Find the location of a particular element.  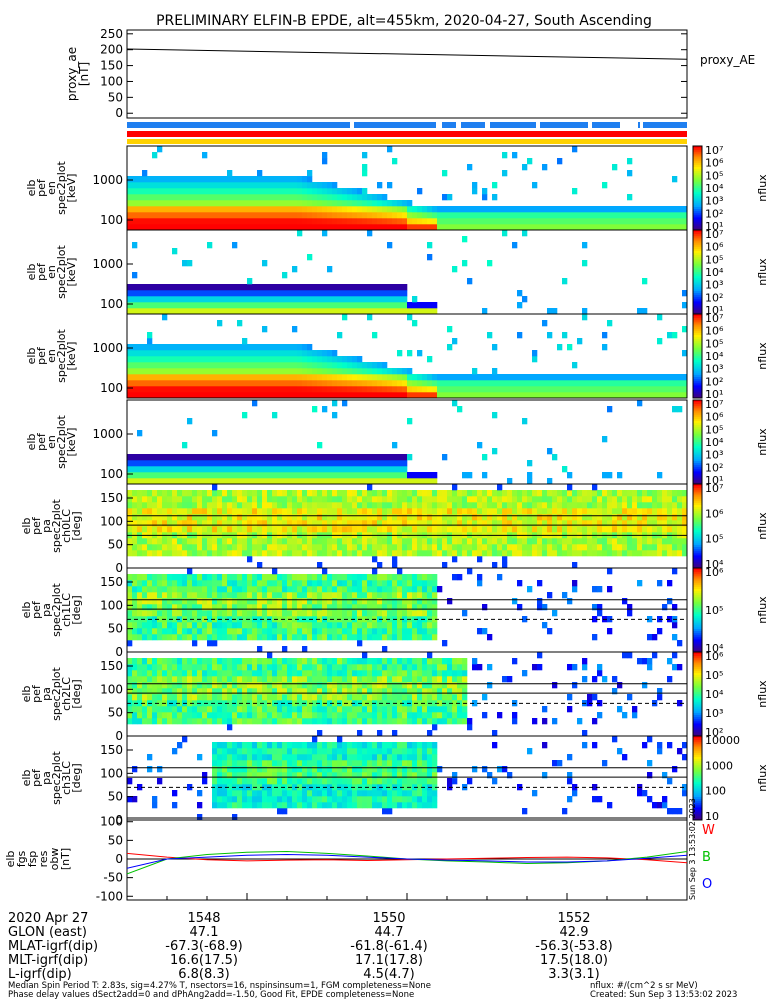

colorbar-tick-label: 10⁵ is located at coordinates (714, 429).